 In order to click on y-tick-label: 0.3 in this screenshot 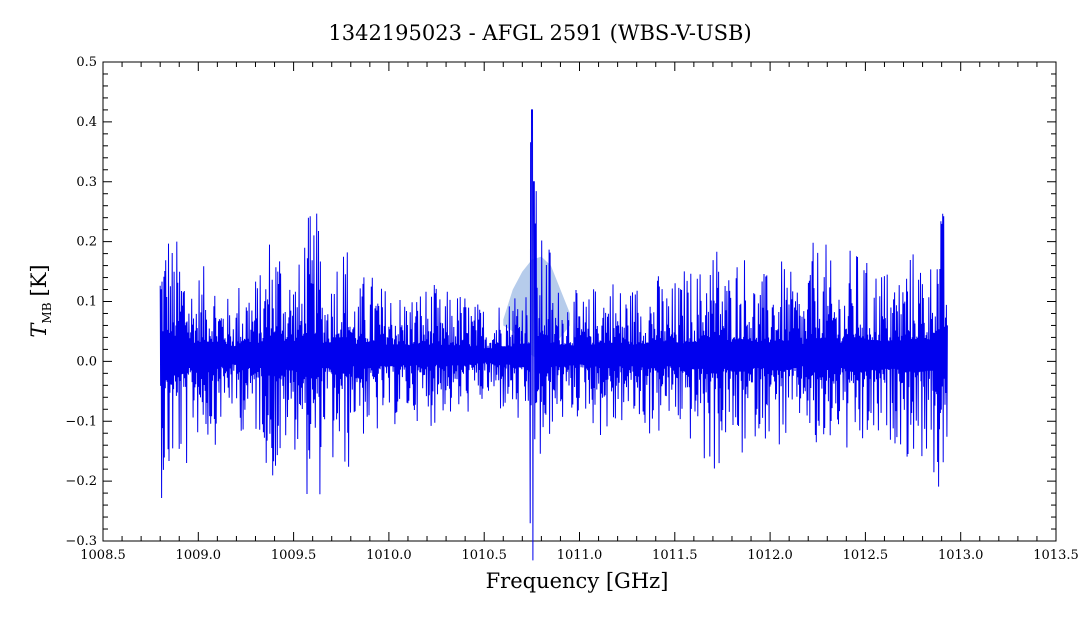, I will do `click(86, 182)`.